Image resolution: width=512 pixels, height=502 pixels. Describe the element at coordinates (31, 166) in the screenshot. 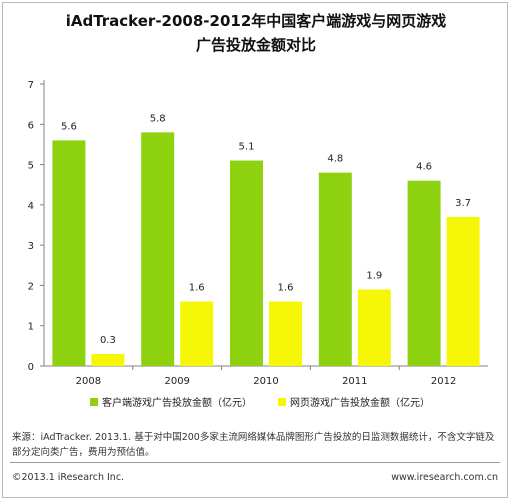

I see `y-tick-label: 5` at that location.